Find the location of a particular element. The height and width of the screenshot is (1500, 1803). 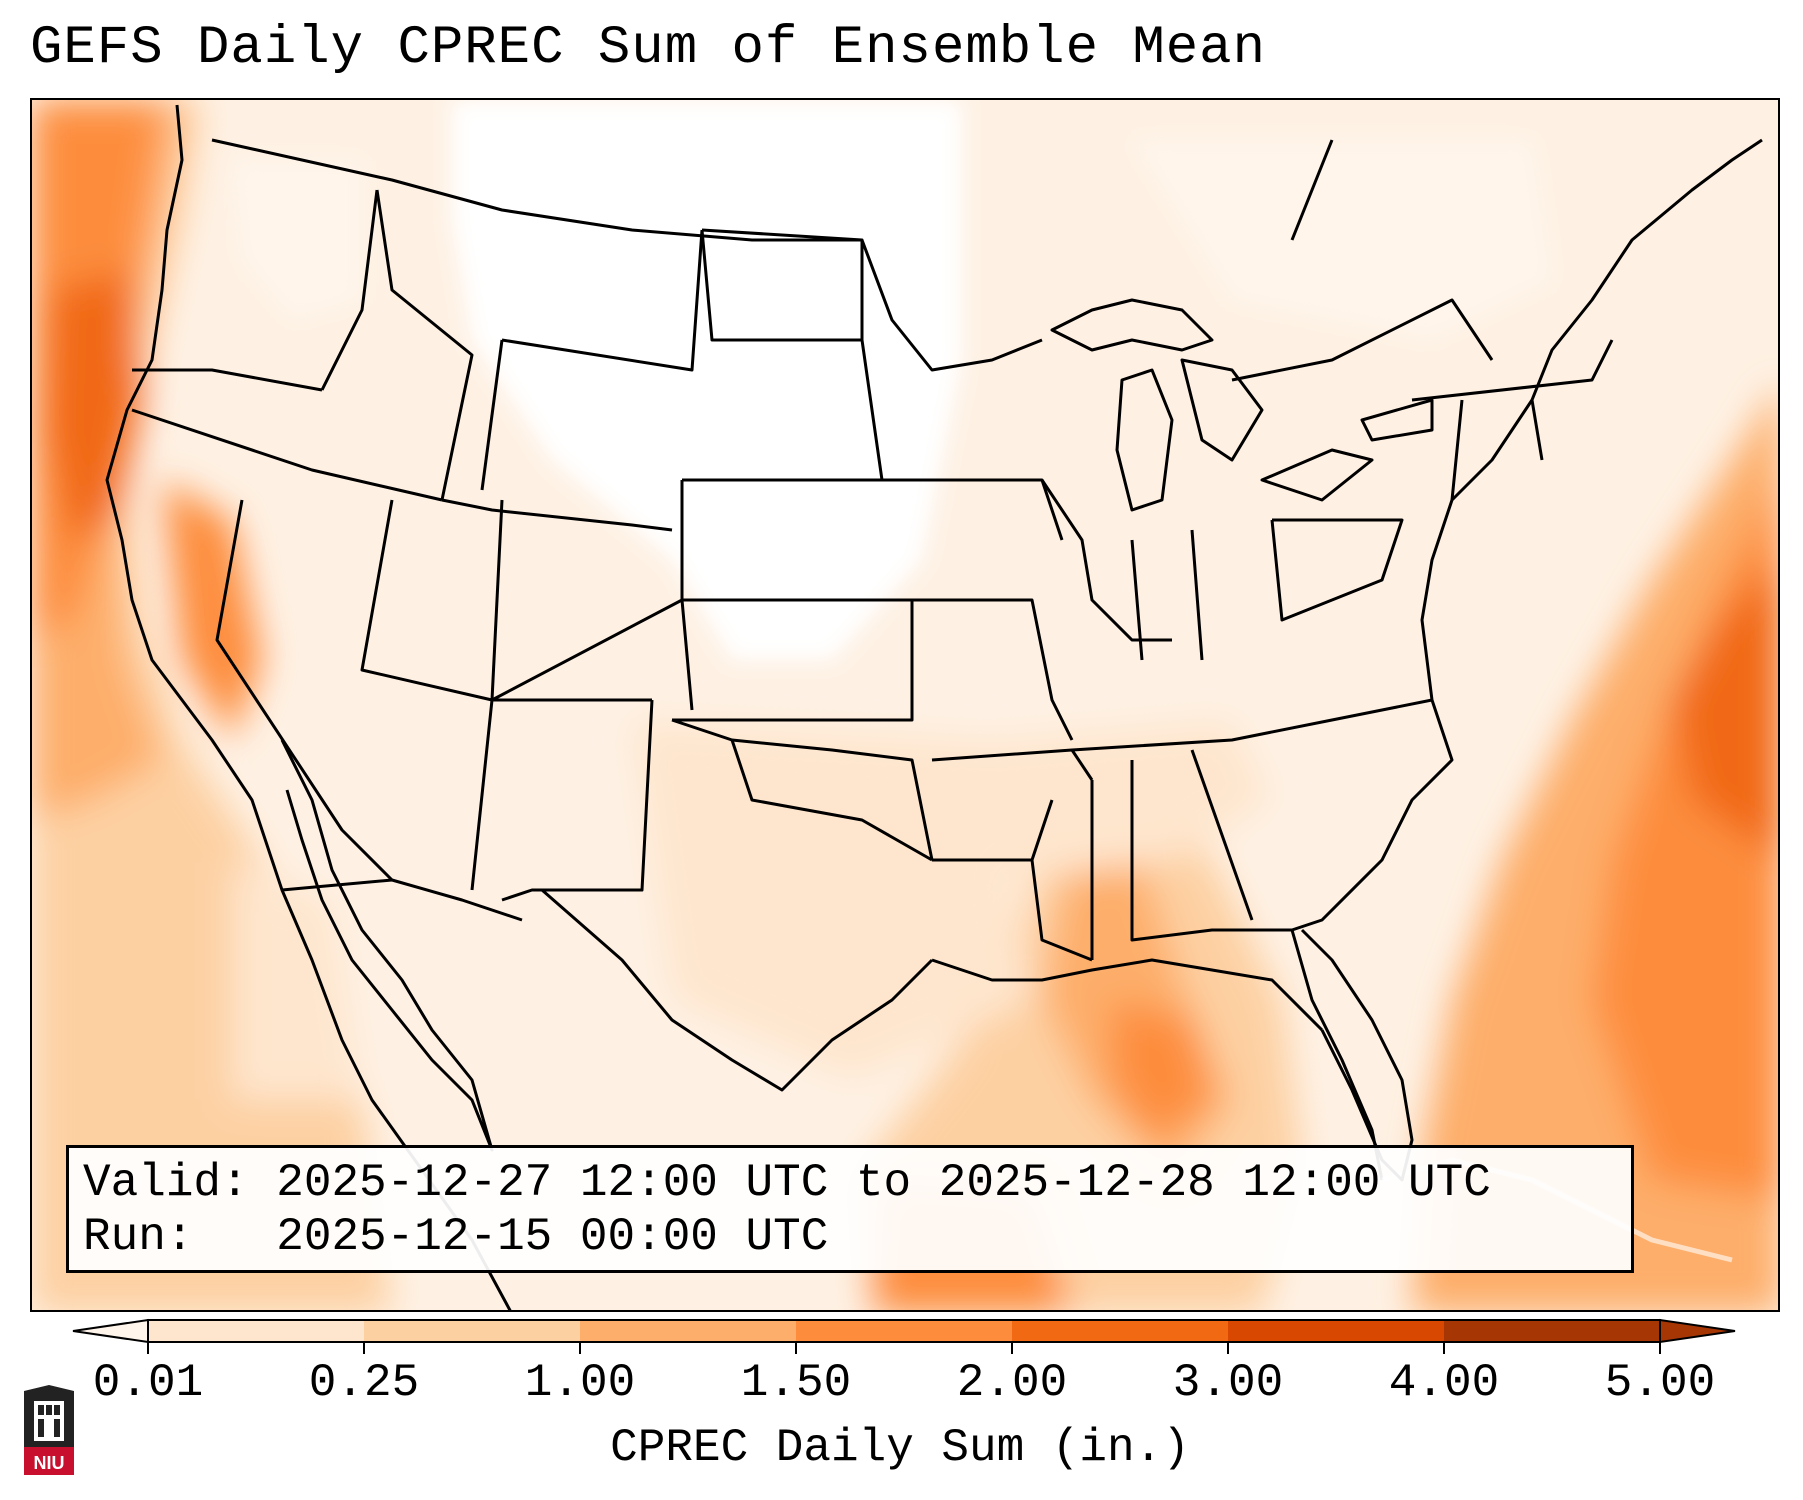

map-title: GEFS Daily CPREC Sum of Ensemble Mean is located at coordinates (648, 48).